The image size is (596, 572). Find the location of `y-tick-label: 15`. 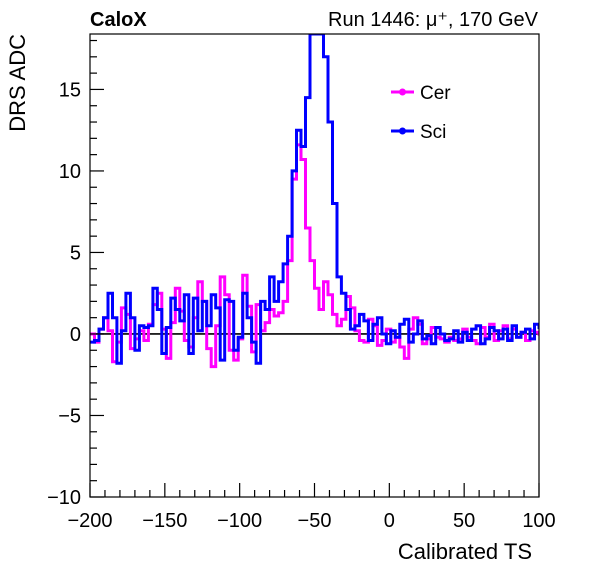

y-tick-label: 15 is located at coordinates (70, 90).